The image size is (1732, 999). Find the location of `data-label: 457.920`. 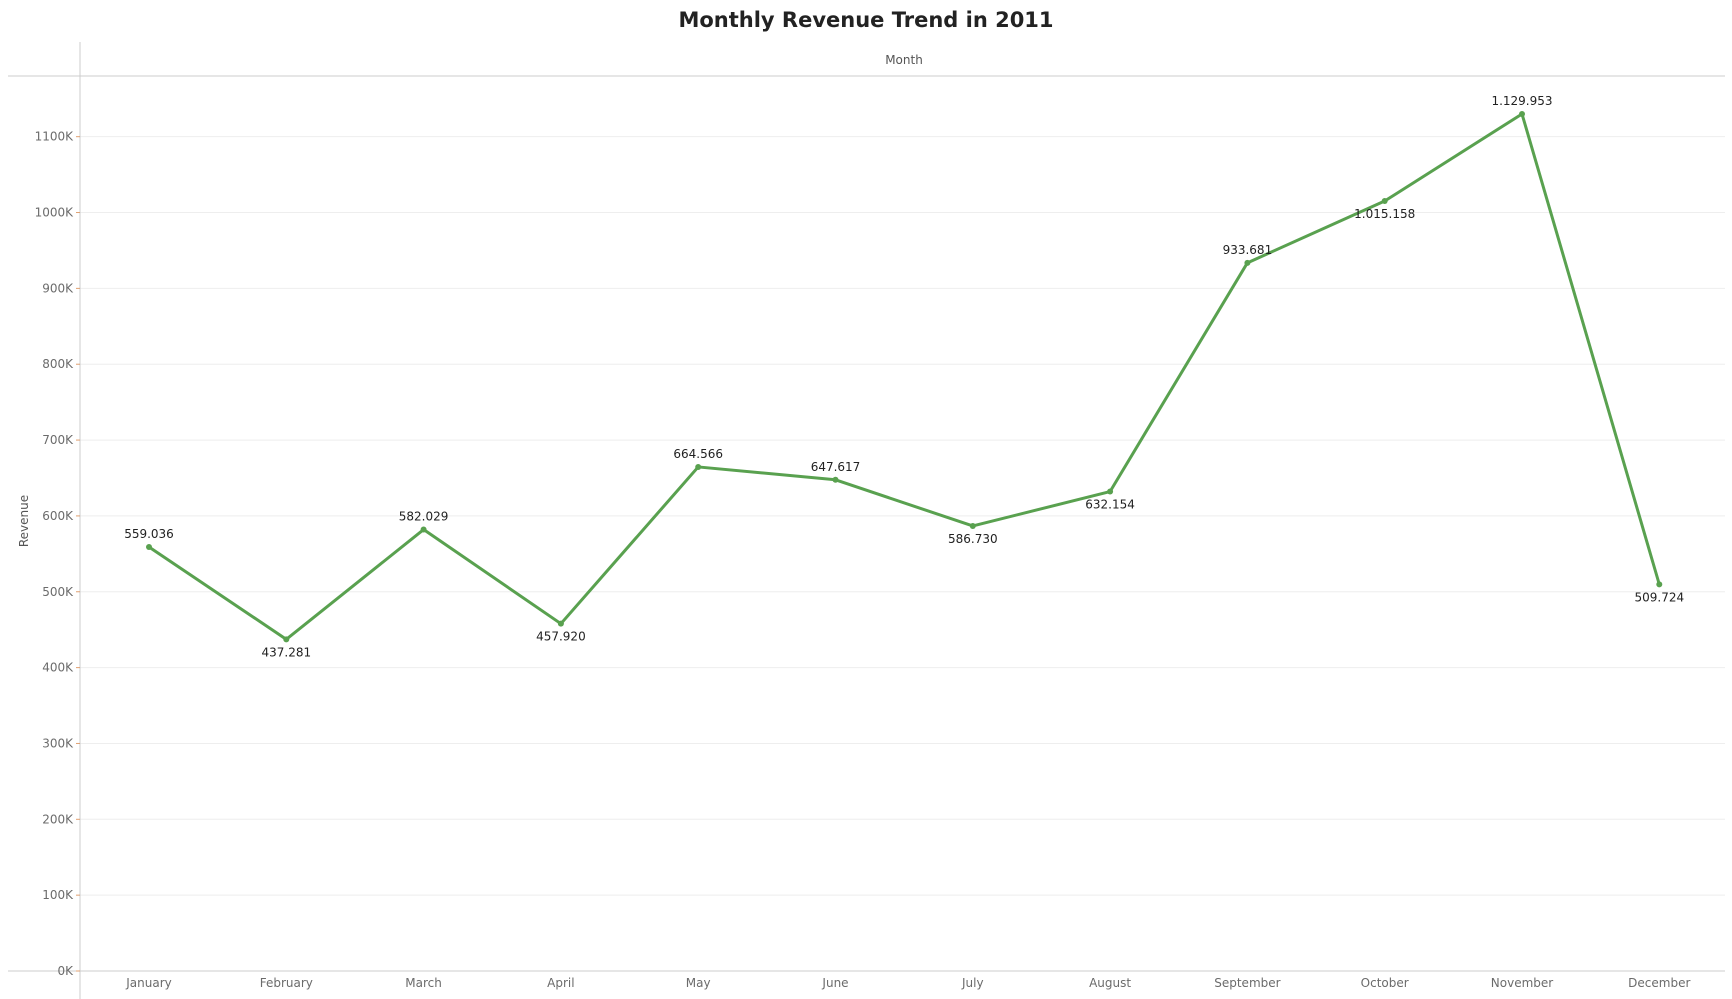

data-label: 457.920 is located at coordinates (561, 637).